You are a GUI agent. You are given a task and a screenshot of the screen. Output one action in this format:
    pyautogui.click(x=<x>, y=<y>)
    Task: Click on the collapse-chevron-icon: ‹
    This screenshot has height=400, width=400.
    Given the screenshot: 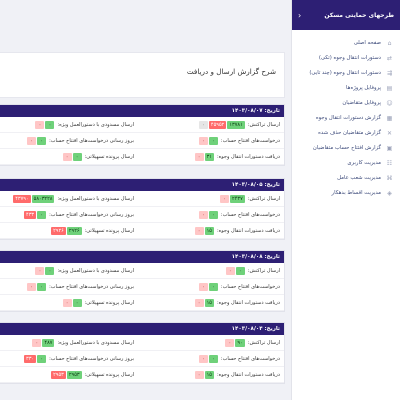 What is the action you would take?
    pyautogui.click(x=300, y=15)
    